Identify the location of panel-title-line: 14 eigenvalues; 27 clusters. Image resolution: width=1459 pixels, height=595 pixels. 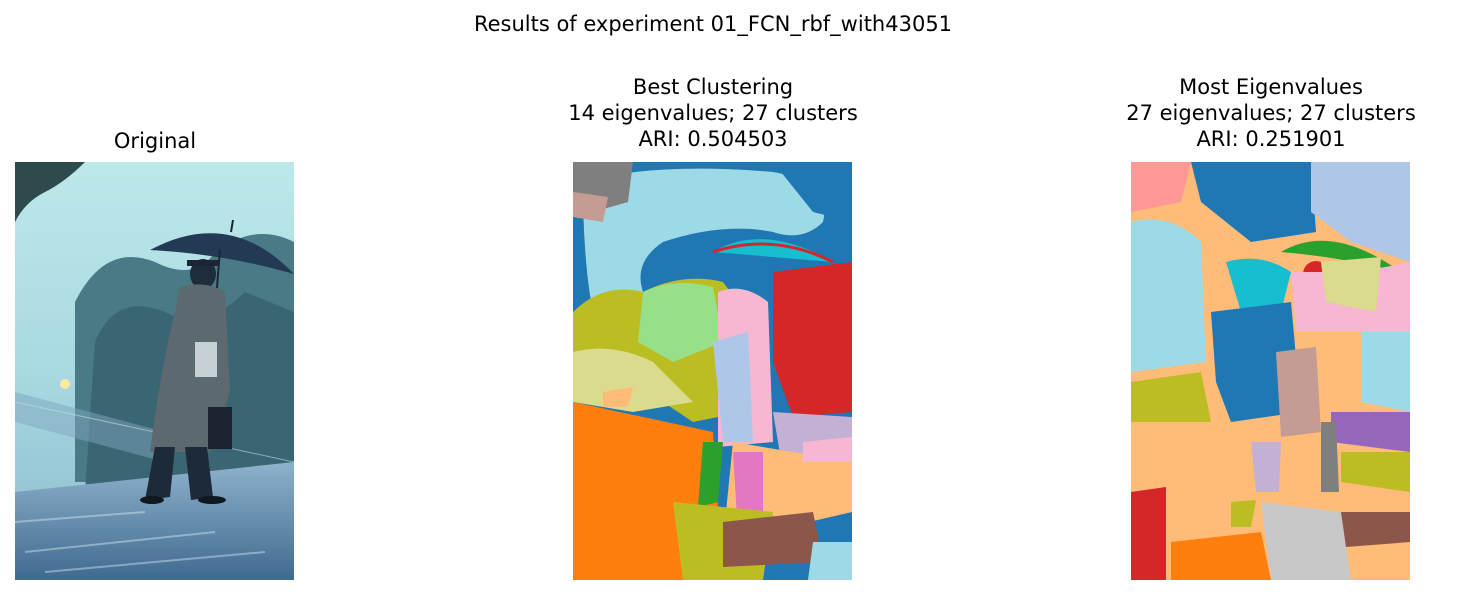
(713, 113).